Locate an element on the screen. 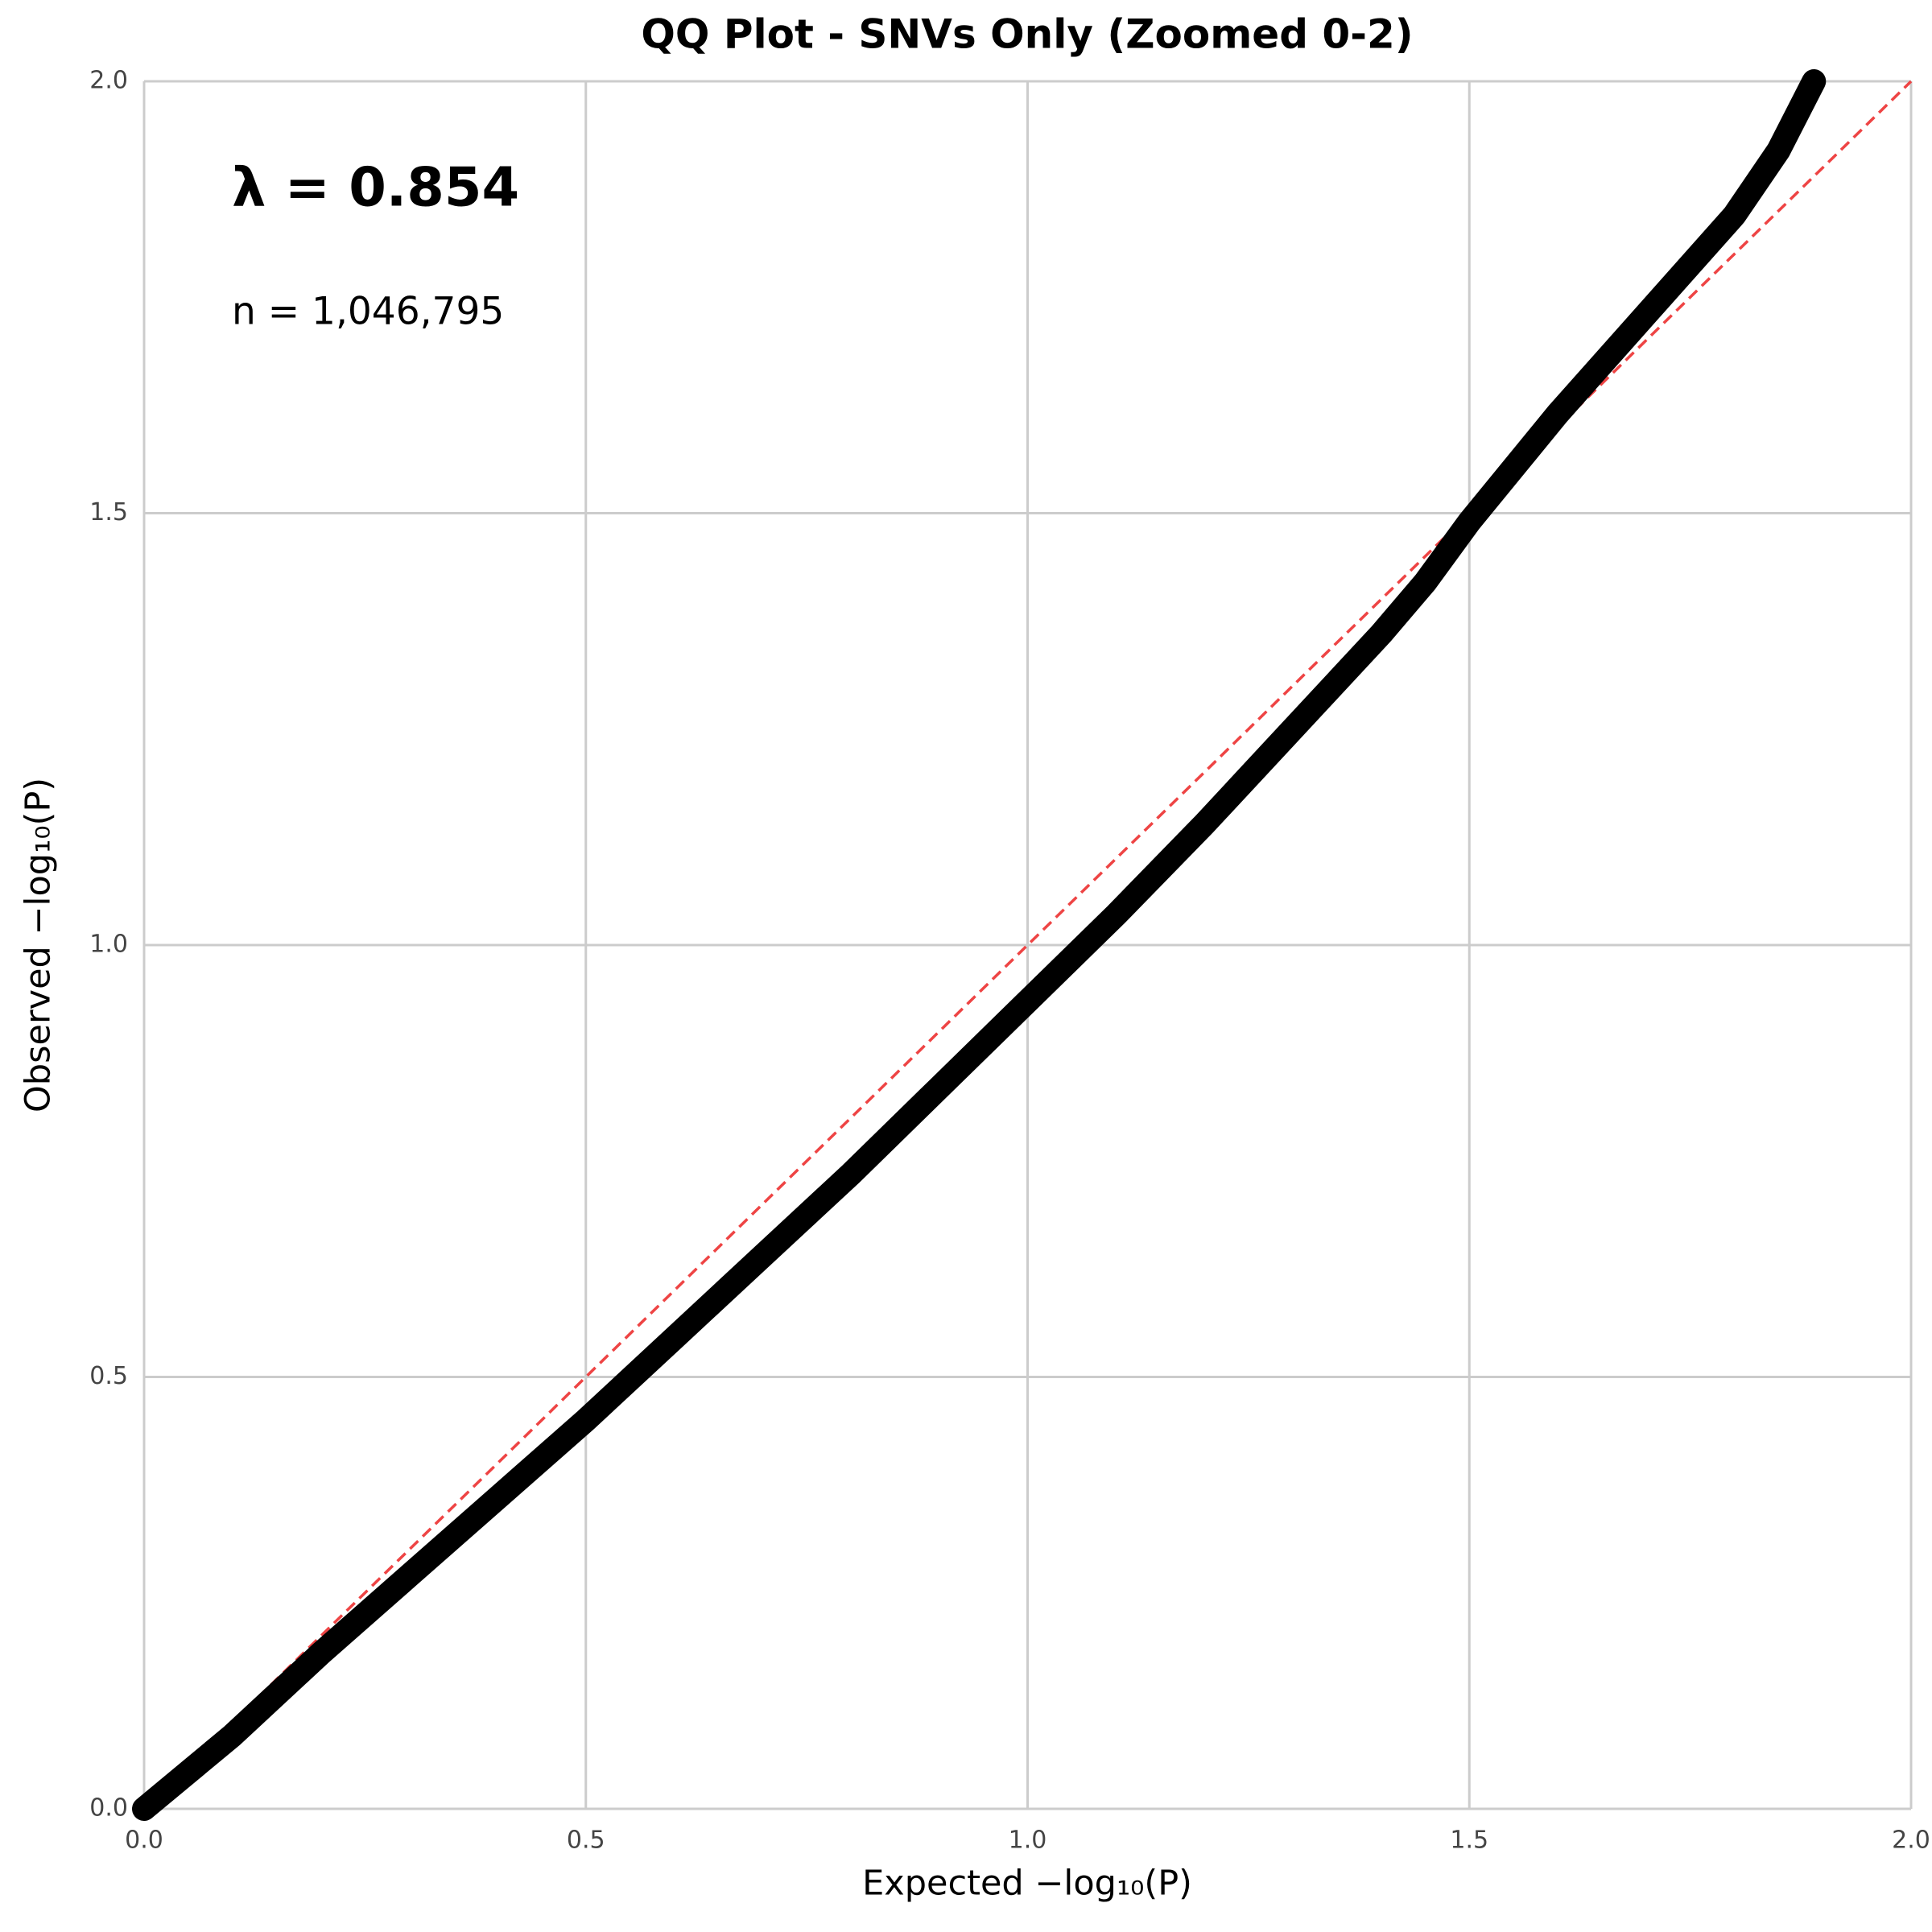 This screenshot has height=1932, width=1932. y-axis-label: Observed −log₁₀(P) is located at coordinates (39, 945).